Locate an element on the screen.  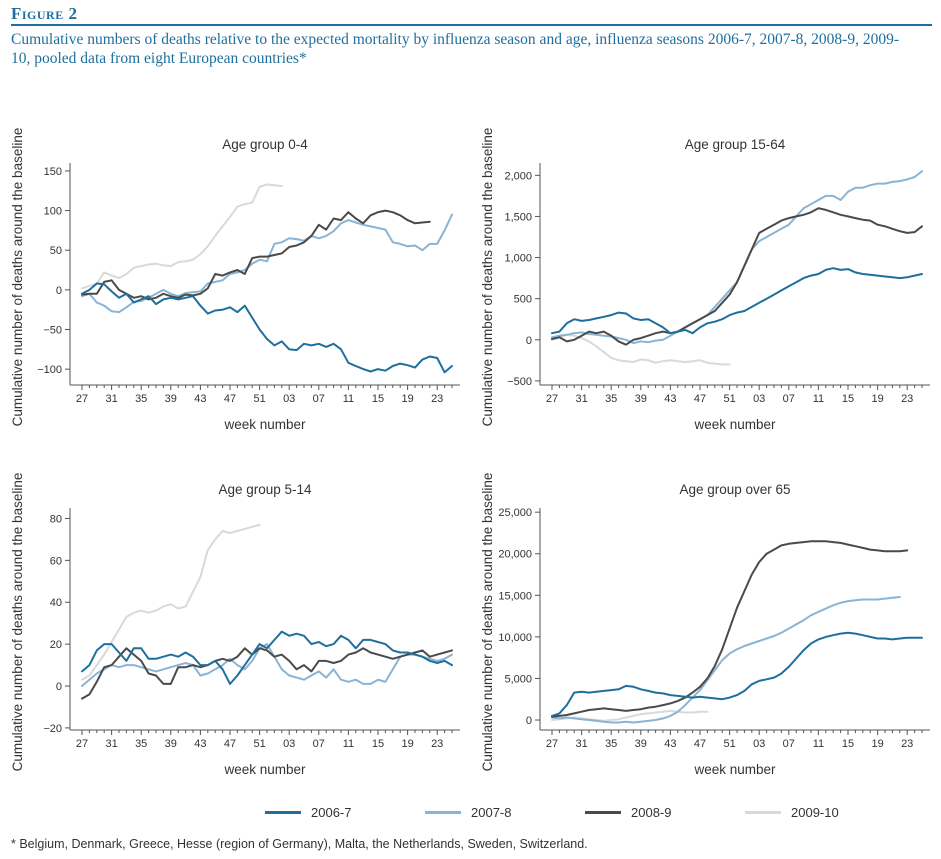
y-tick-label: −500 is located at coordinates (519, 382).